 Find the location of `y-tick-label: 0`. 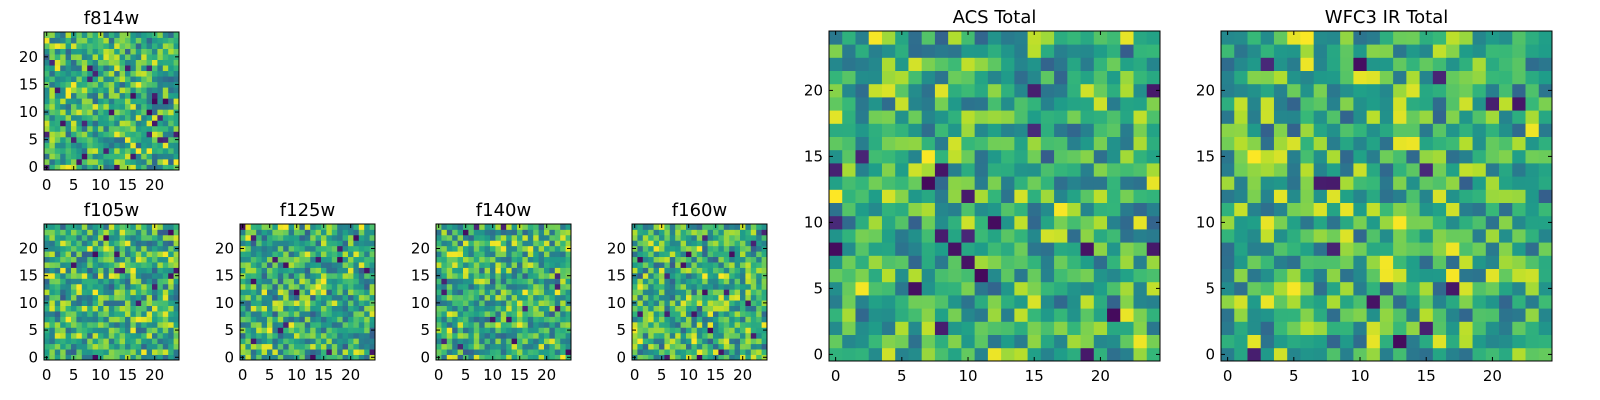

y-tick-label: 0 is located at coordinates (818, 354).